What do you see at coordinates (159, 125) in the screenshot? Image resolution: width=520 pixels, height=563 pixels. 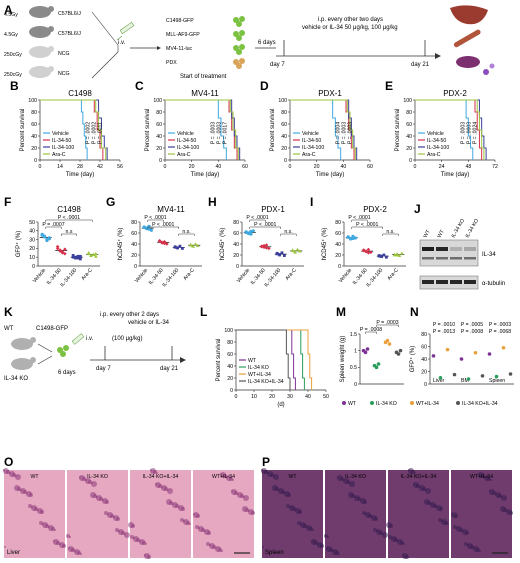 I see `y-tick-label: 60` at bounding box center [159, 125].